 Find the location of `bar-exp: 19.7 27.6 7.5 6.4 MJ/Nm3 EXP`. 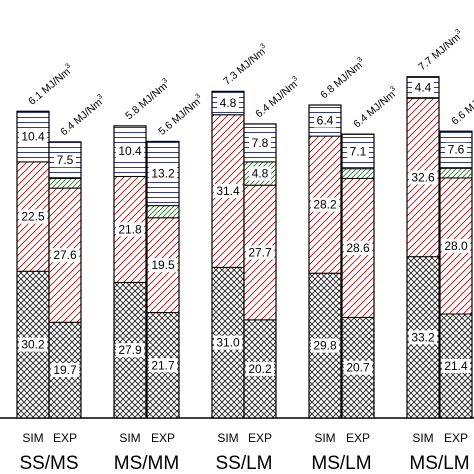

bar-exp: 19.7 27.6 7.5 6.4 MJ/Nm3 EXP is located at coordinates (78, 269).